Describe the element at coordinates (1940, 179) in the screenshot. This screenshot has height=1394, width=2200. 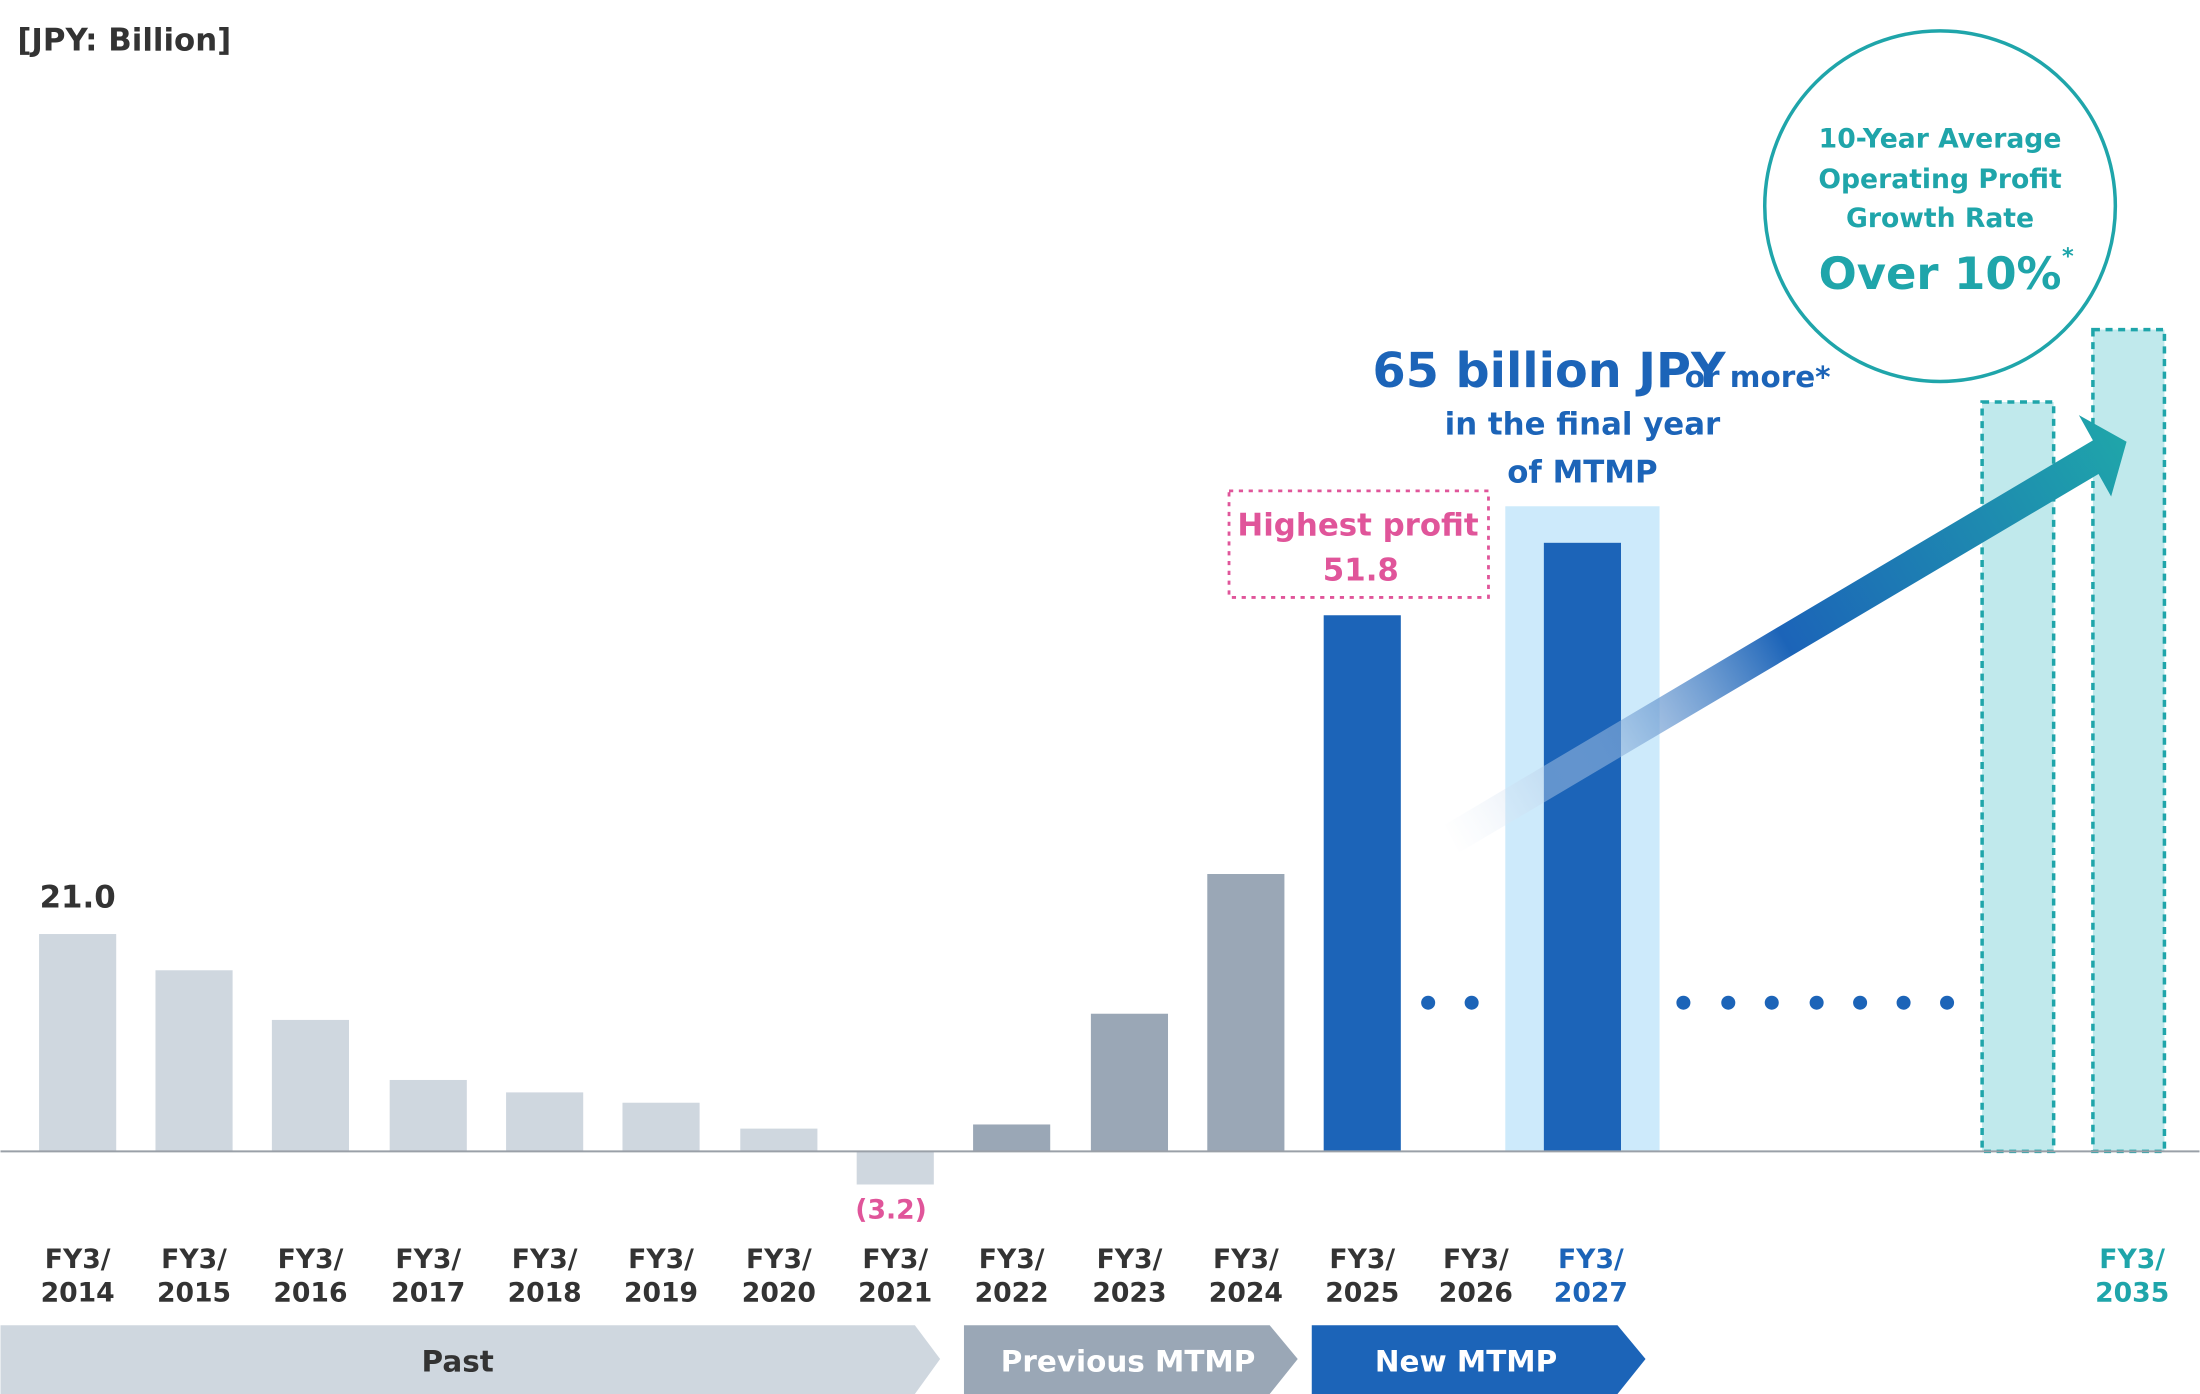
I see `circle-line2: Operating Profit` at that location.